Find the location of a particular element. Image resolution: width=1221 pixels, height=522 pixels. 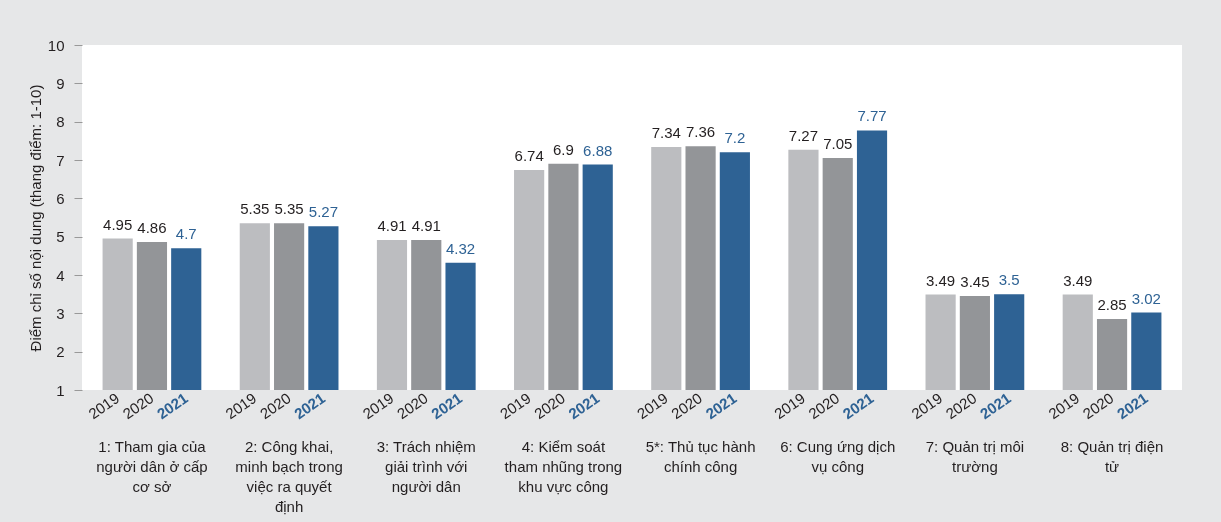

y-axis-title: Điểm chỉ số nội dung (thang điểm: 1-10) is located at coordinates (35, 218).